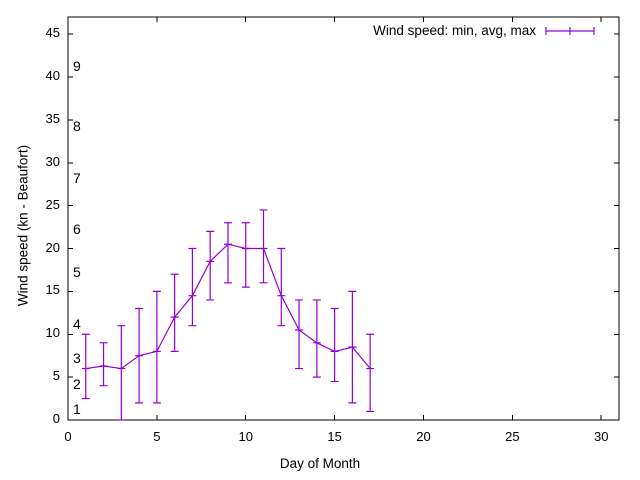 This screenshot has height=480, width=640. Describe the element at coordinates (52, 161) in the screenshot. I see `y-axis-tick-label: 30` at that location.